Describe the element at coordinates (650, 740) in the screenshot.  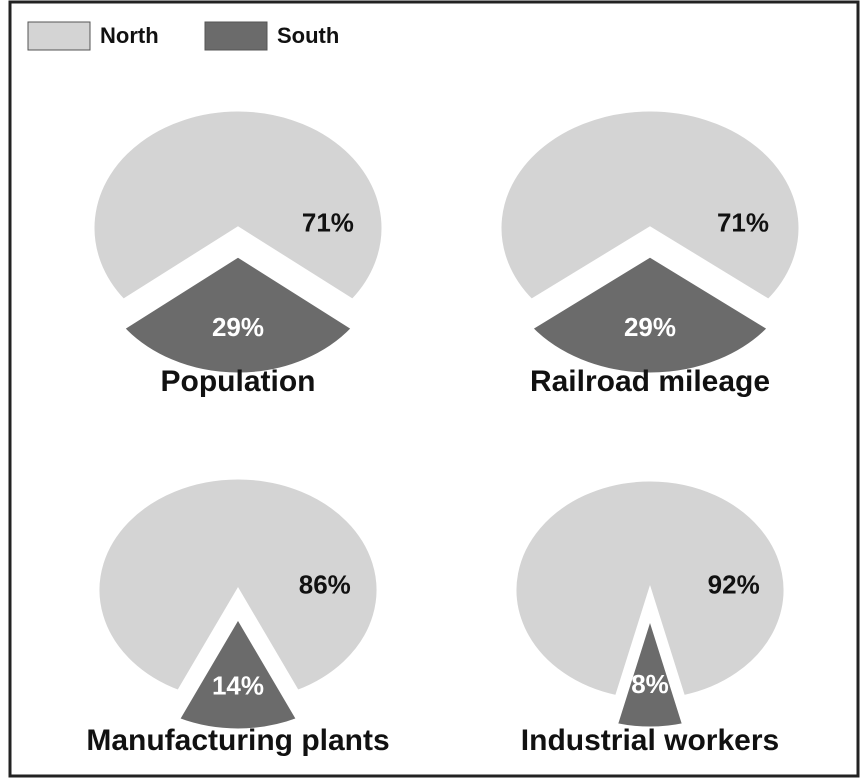
I see `chart-title: Industrial workers` at that location.